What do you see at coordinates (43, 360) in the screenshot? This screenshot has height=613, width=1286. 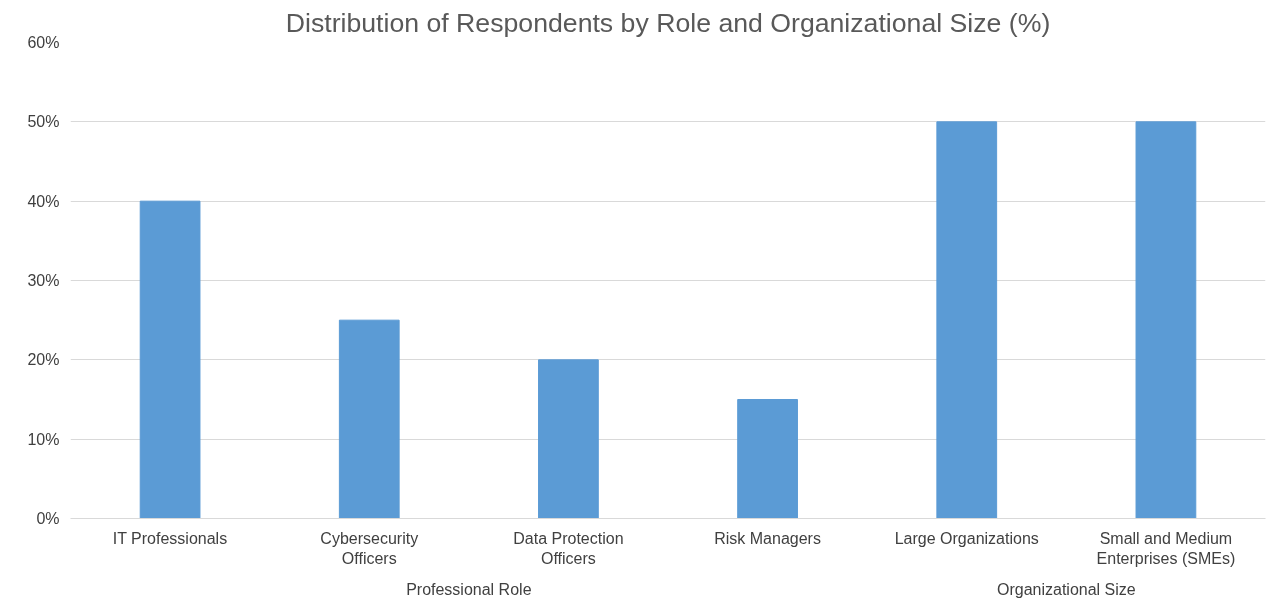 I see `y-tick-label: 20%` at bounding box center [43, 360].